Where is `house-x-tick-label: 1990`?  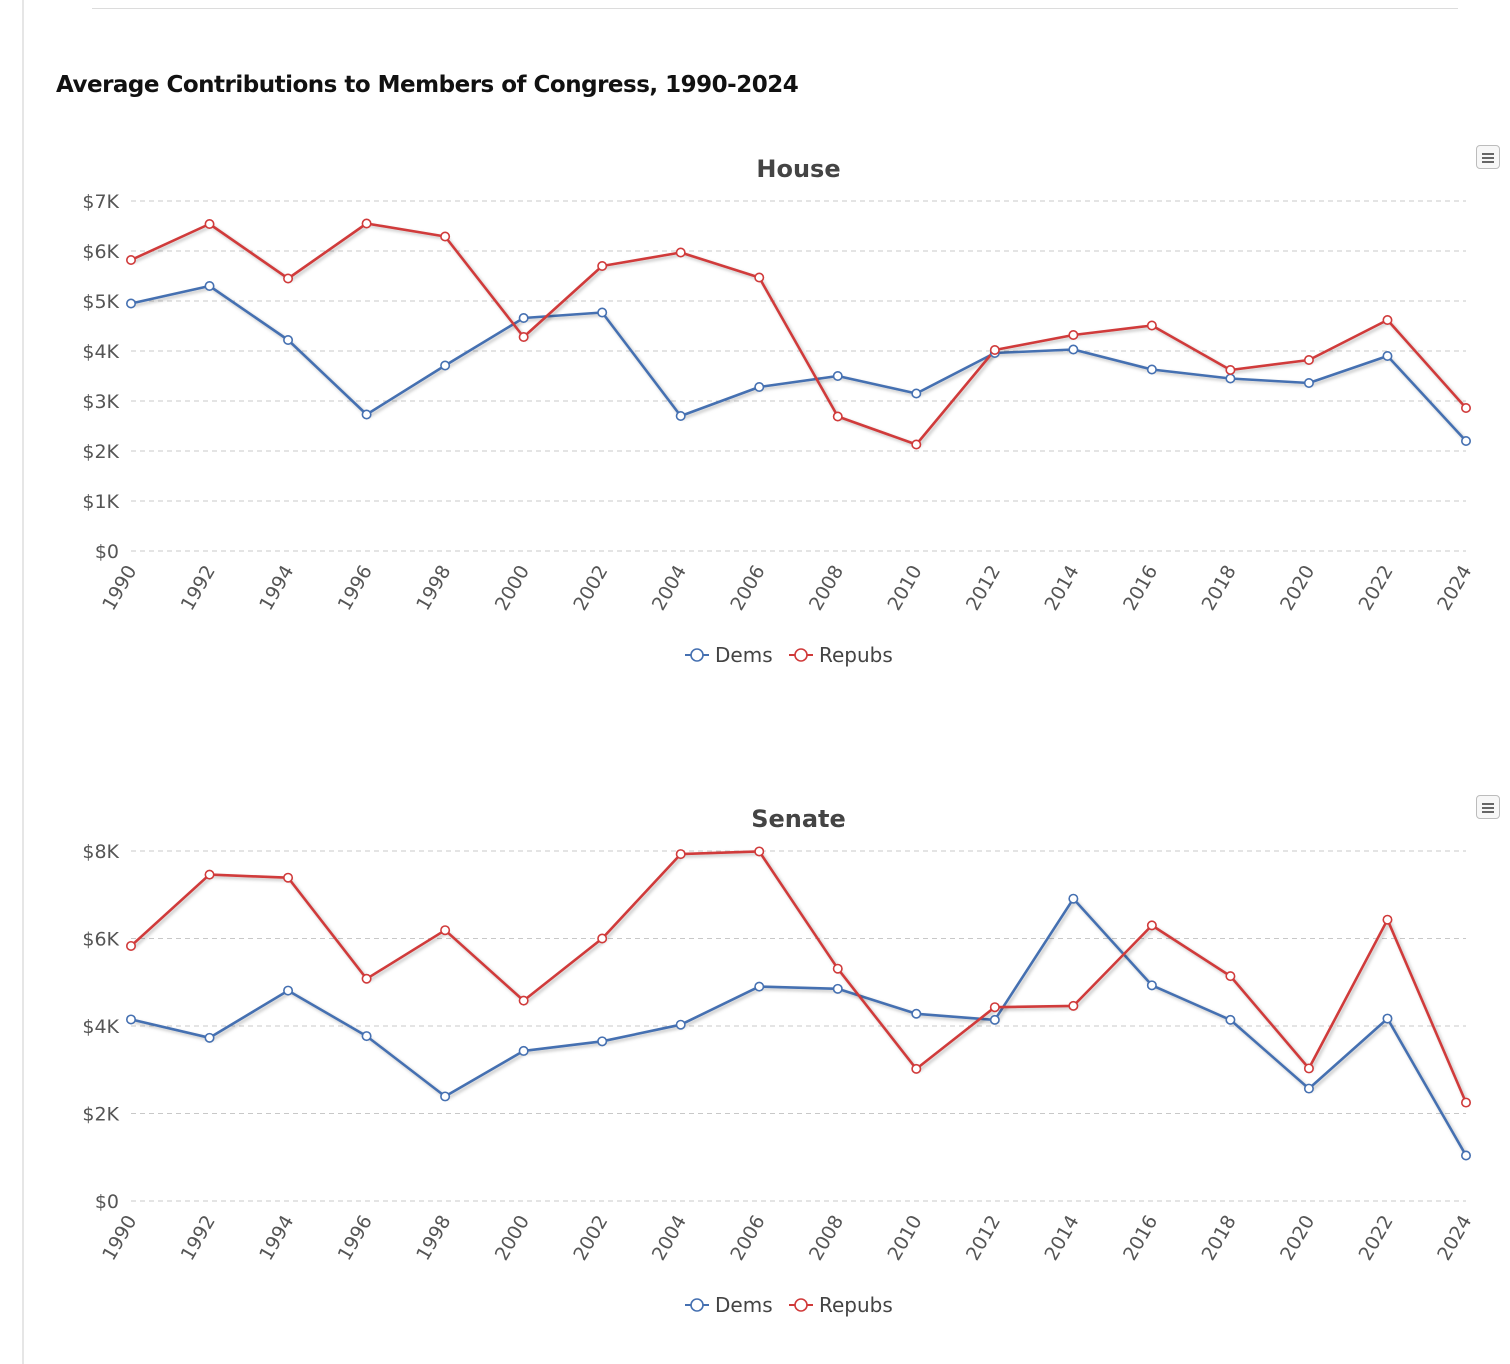 house-x-tick-label: 1990 is located at coordinates (119, 588).